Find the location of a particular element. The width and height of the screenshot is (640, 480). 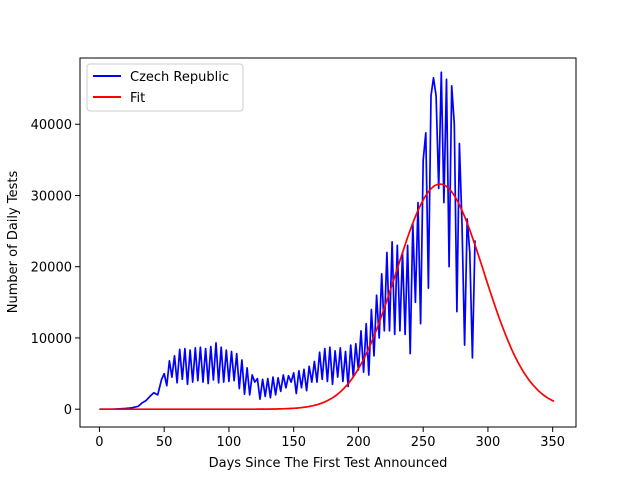

x-tick-label: 250 is located at coordinates (423, 442).